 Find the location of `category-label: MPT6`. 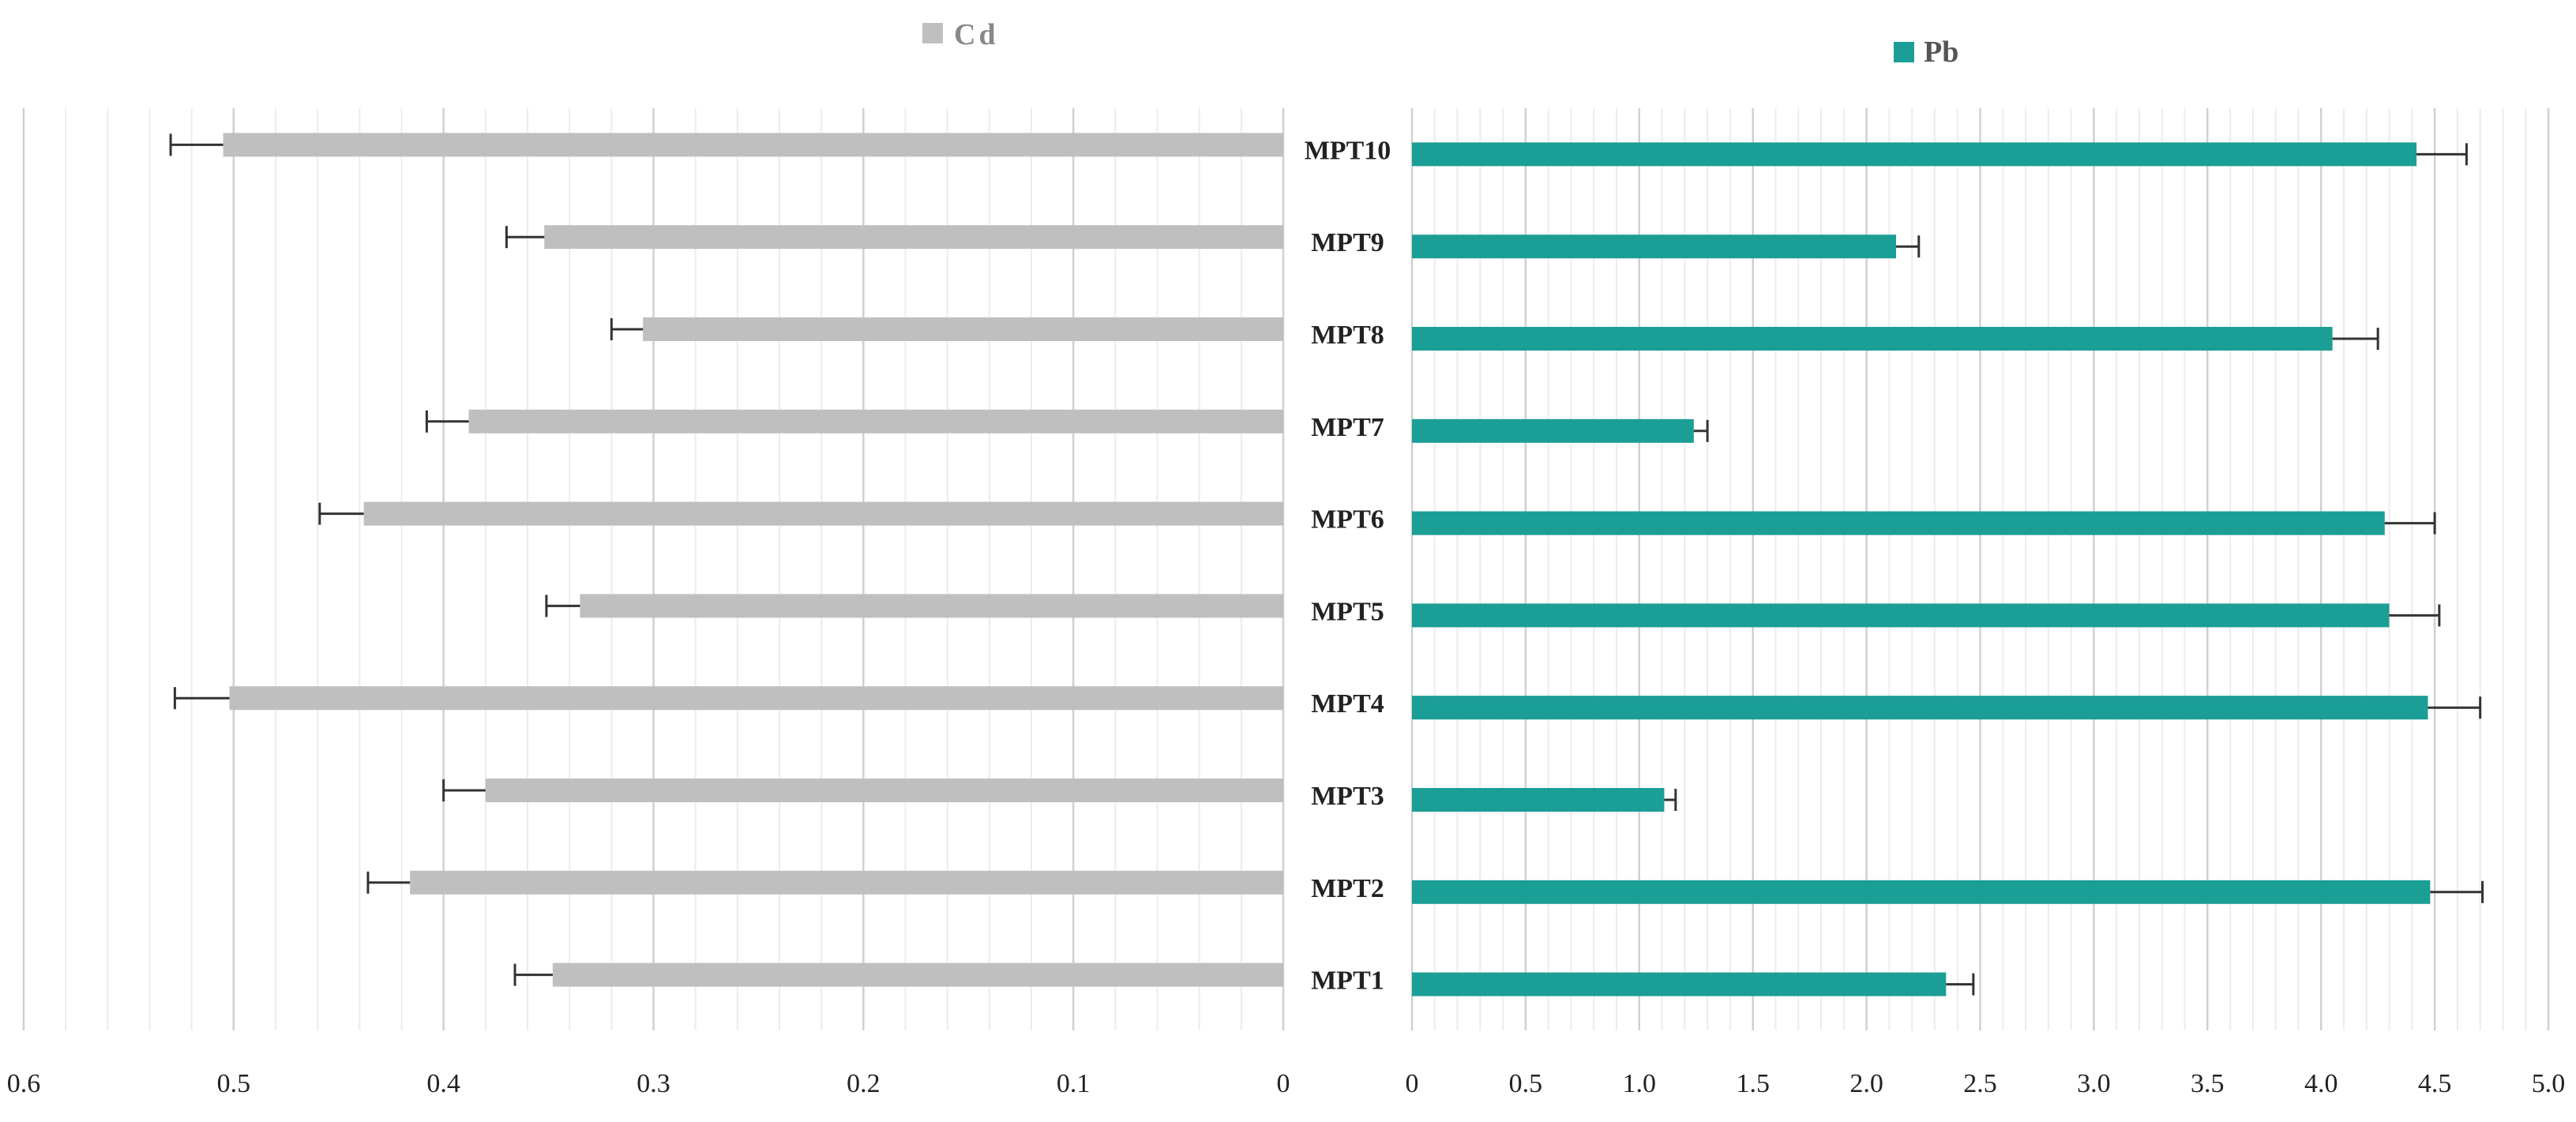

category-label: MPT6 is located at coordinates (1347, 520).